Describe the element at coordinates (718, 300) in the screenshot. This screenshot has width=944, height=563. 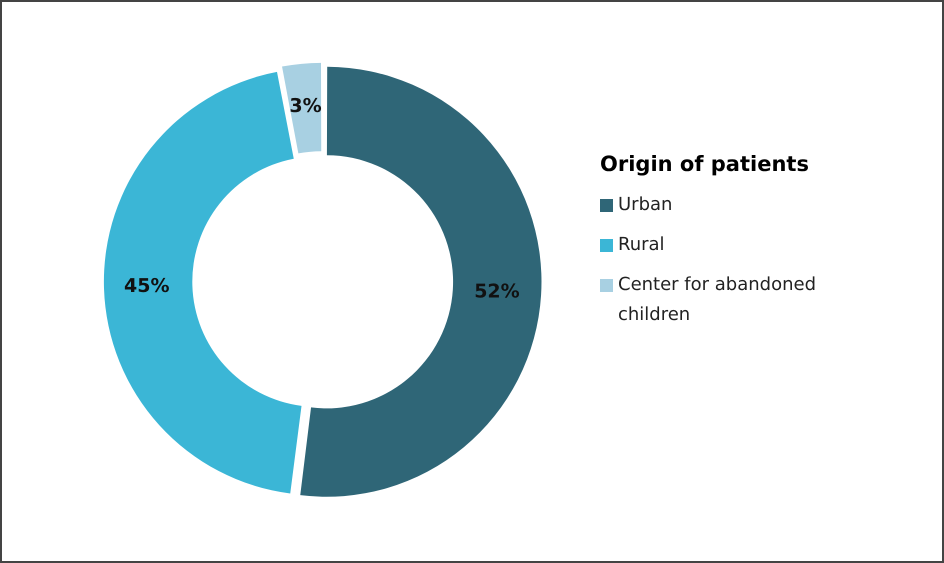
I see `legend-label: Center for abandoned children` at that location.